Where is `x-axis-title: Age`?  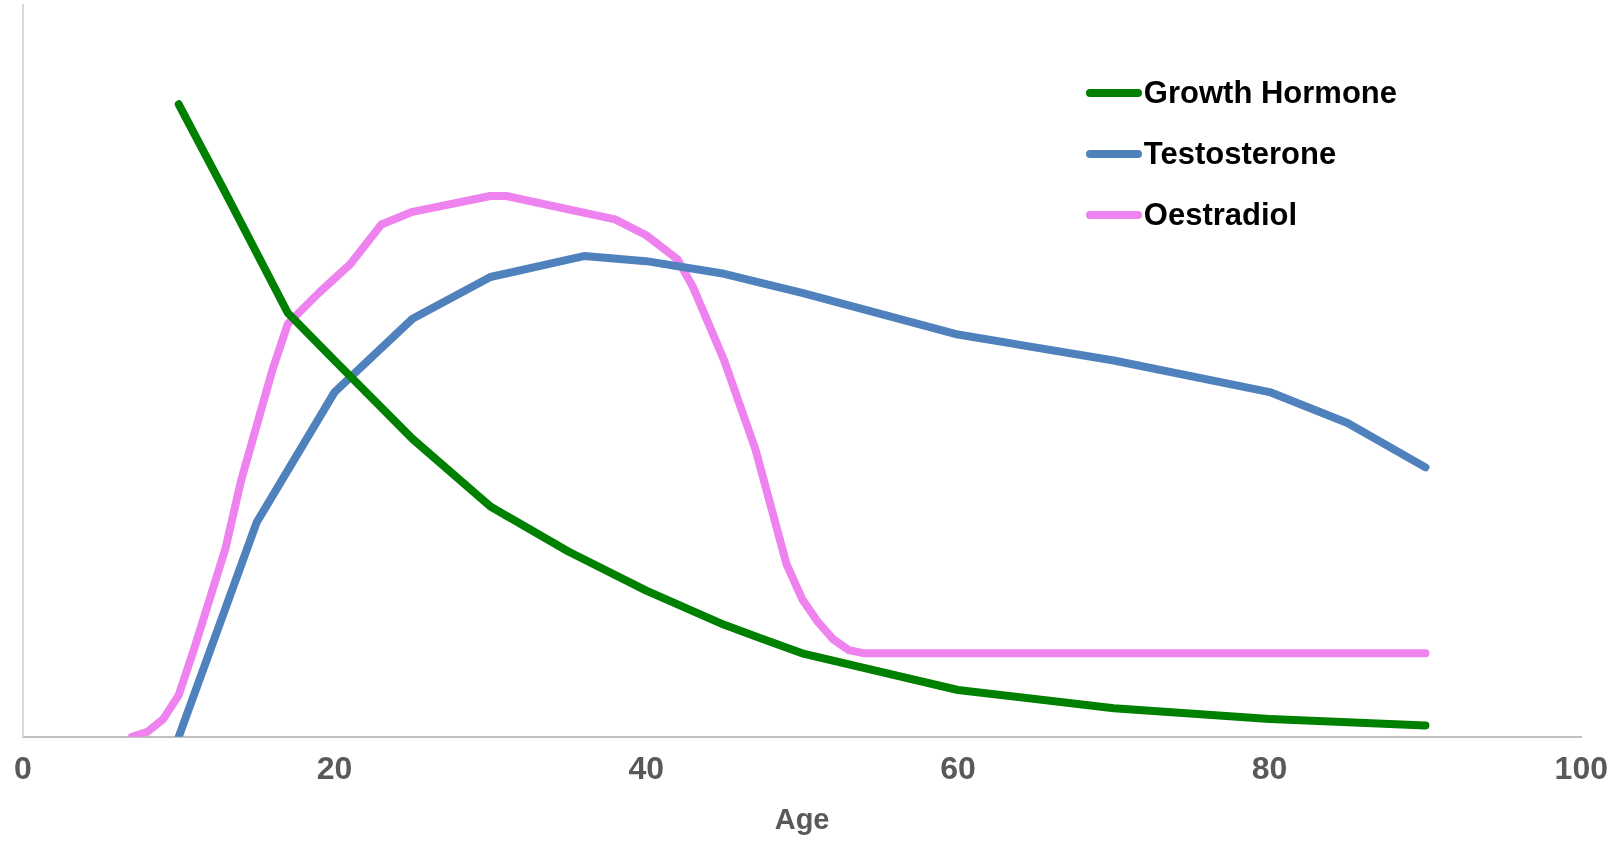
x-axis-title: Age is located at coordinates (802, 818).